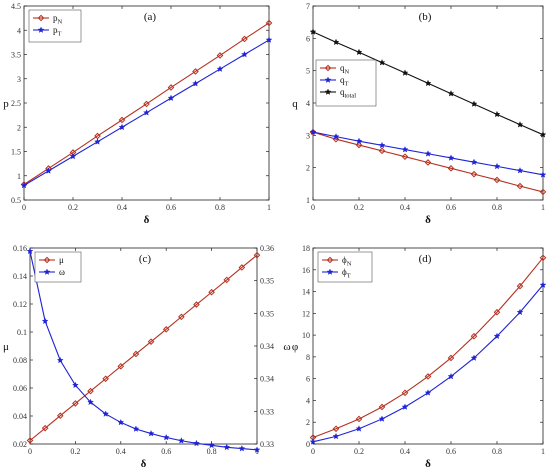 The height and width of the screenshot is (473, 550). I want to click on legend-label: pN, so click(58, 19).